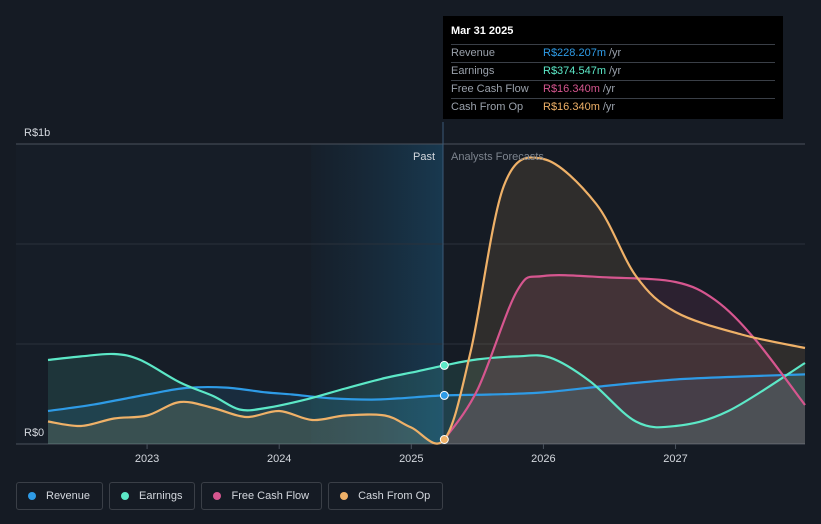 This screenshot has width=821, height=524. I want to click on x-tick-label: 2027, so click(675, 459).